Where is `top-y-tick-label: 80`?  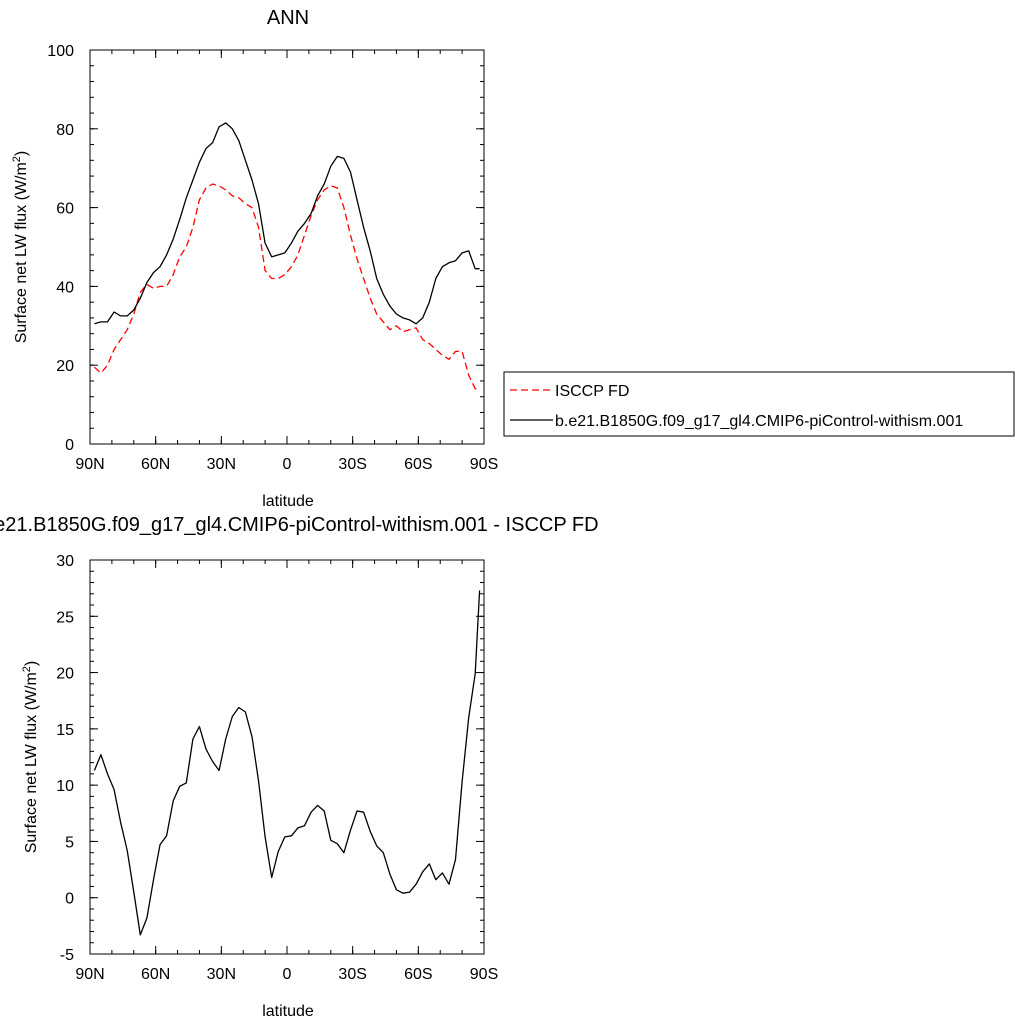 top-y-tick-label: 80 is located at coordinates (65, 130).